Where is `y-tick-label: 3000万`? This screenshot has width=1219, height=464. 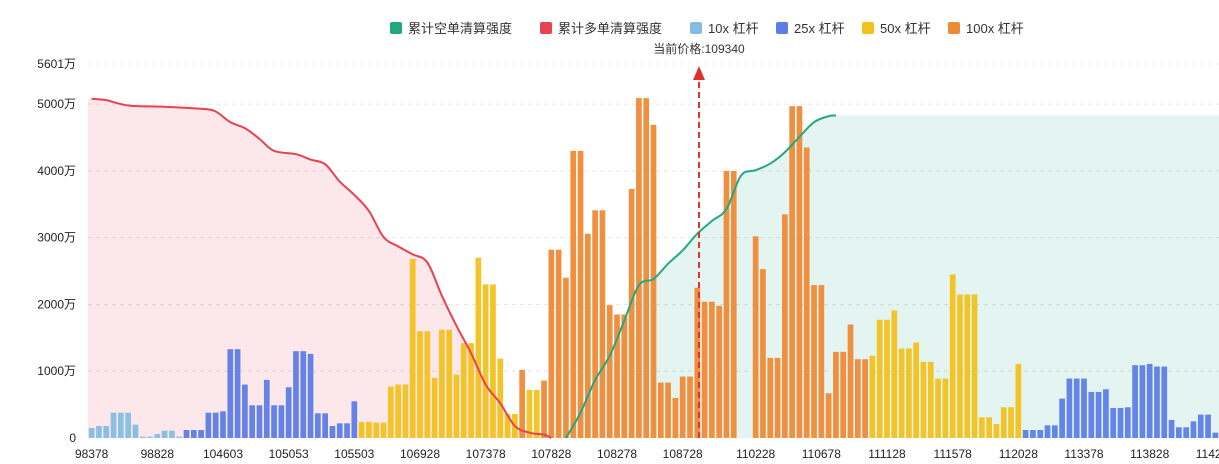 y-tick-label: 3000万 is located at coordinates (56, 238).